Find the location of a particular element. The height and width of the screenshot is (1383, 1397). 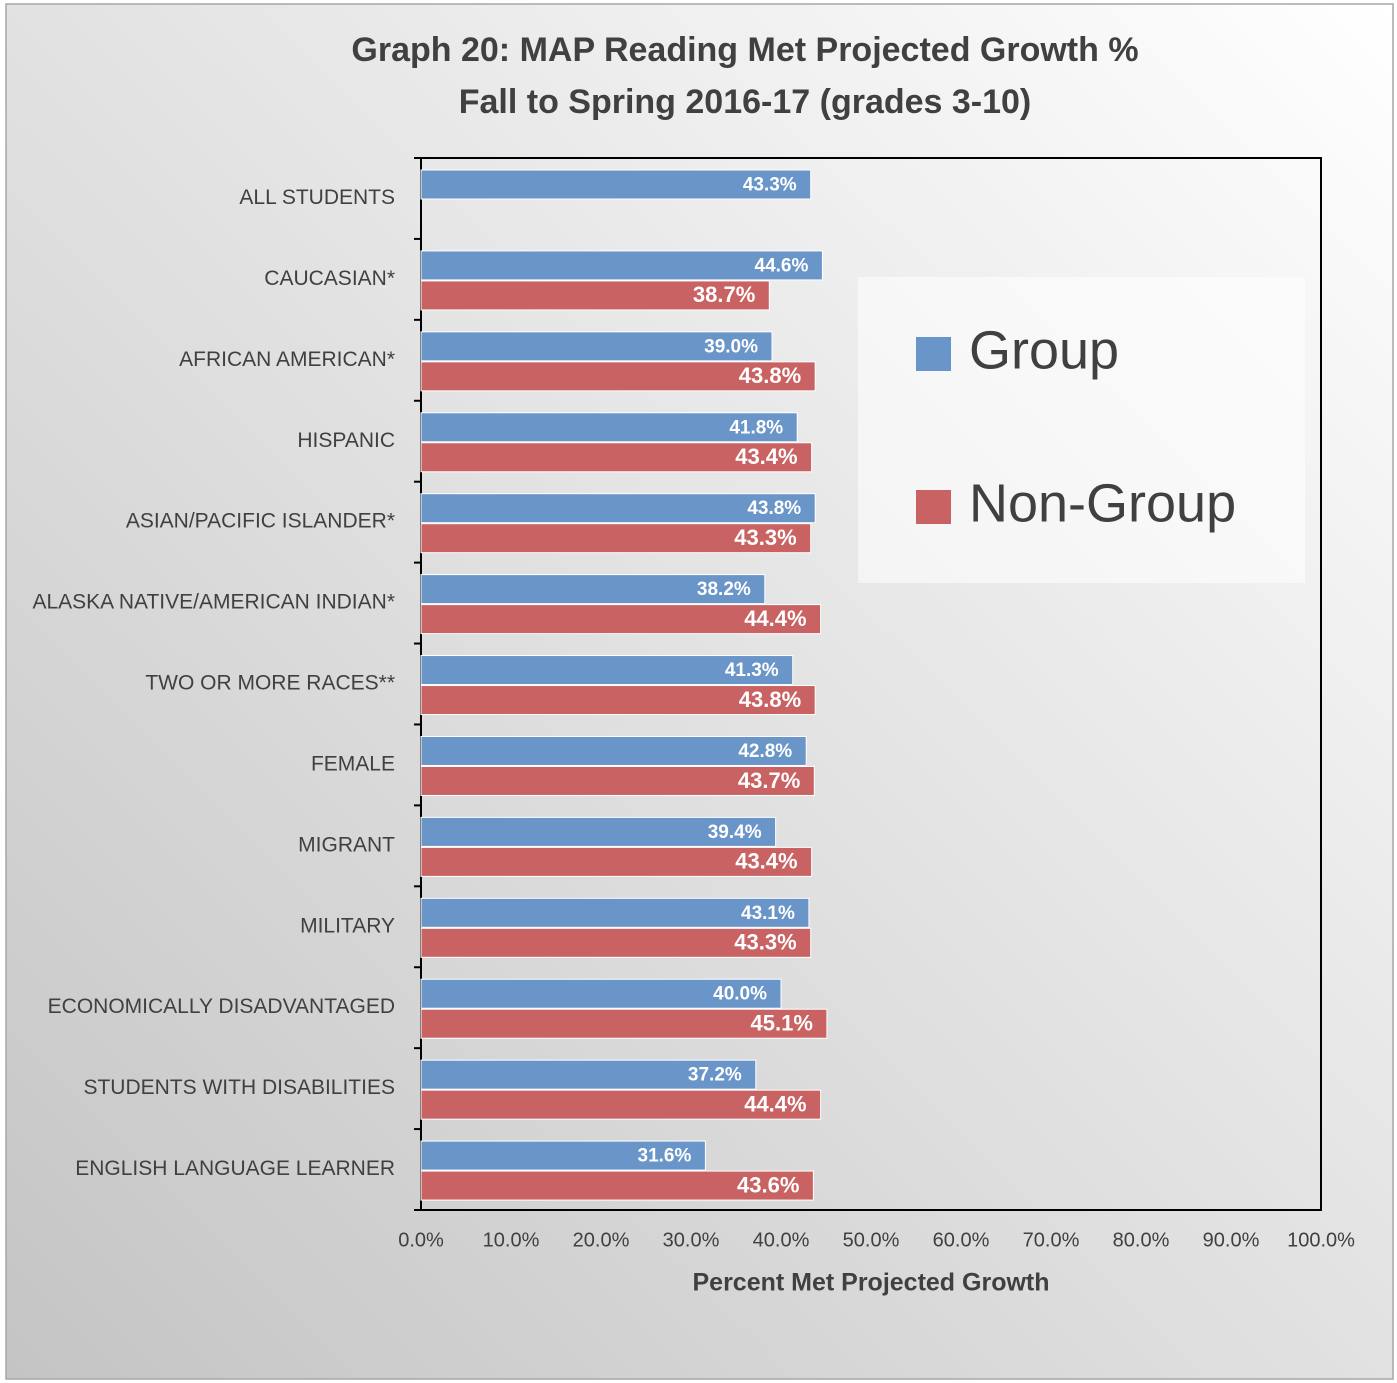

x-tick-label: 90.0% is located at coordinates (1231, 1240).